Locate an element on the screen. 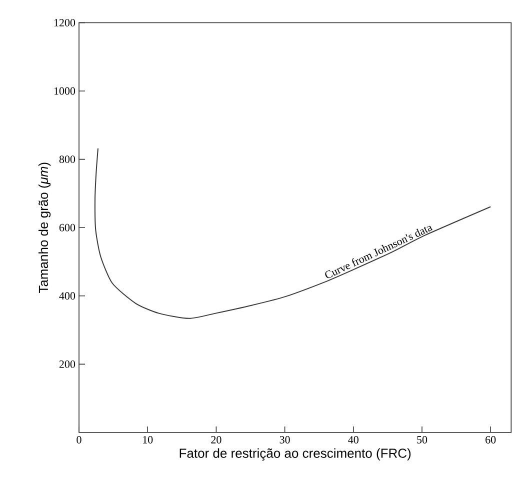 This screenshot has height=479, width=515. x-tick-label: 0 is located at coordinates (79, 440).